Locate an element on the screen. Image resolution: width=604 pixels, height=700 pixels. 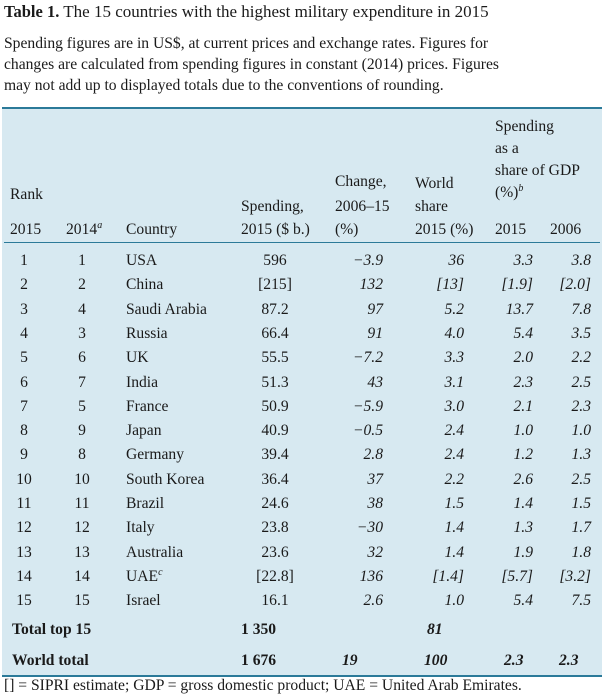
spending-cell: 51.3 is located at coordinates (275, 382).